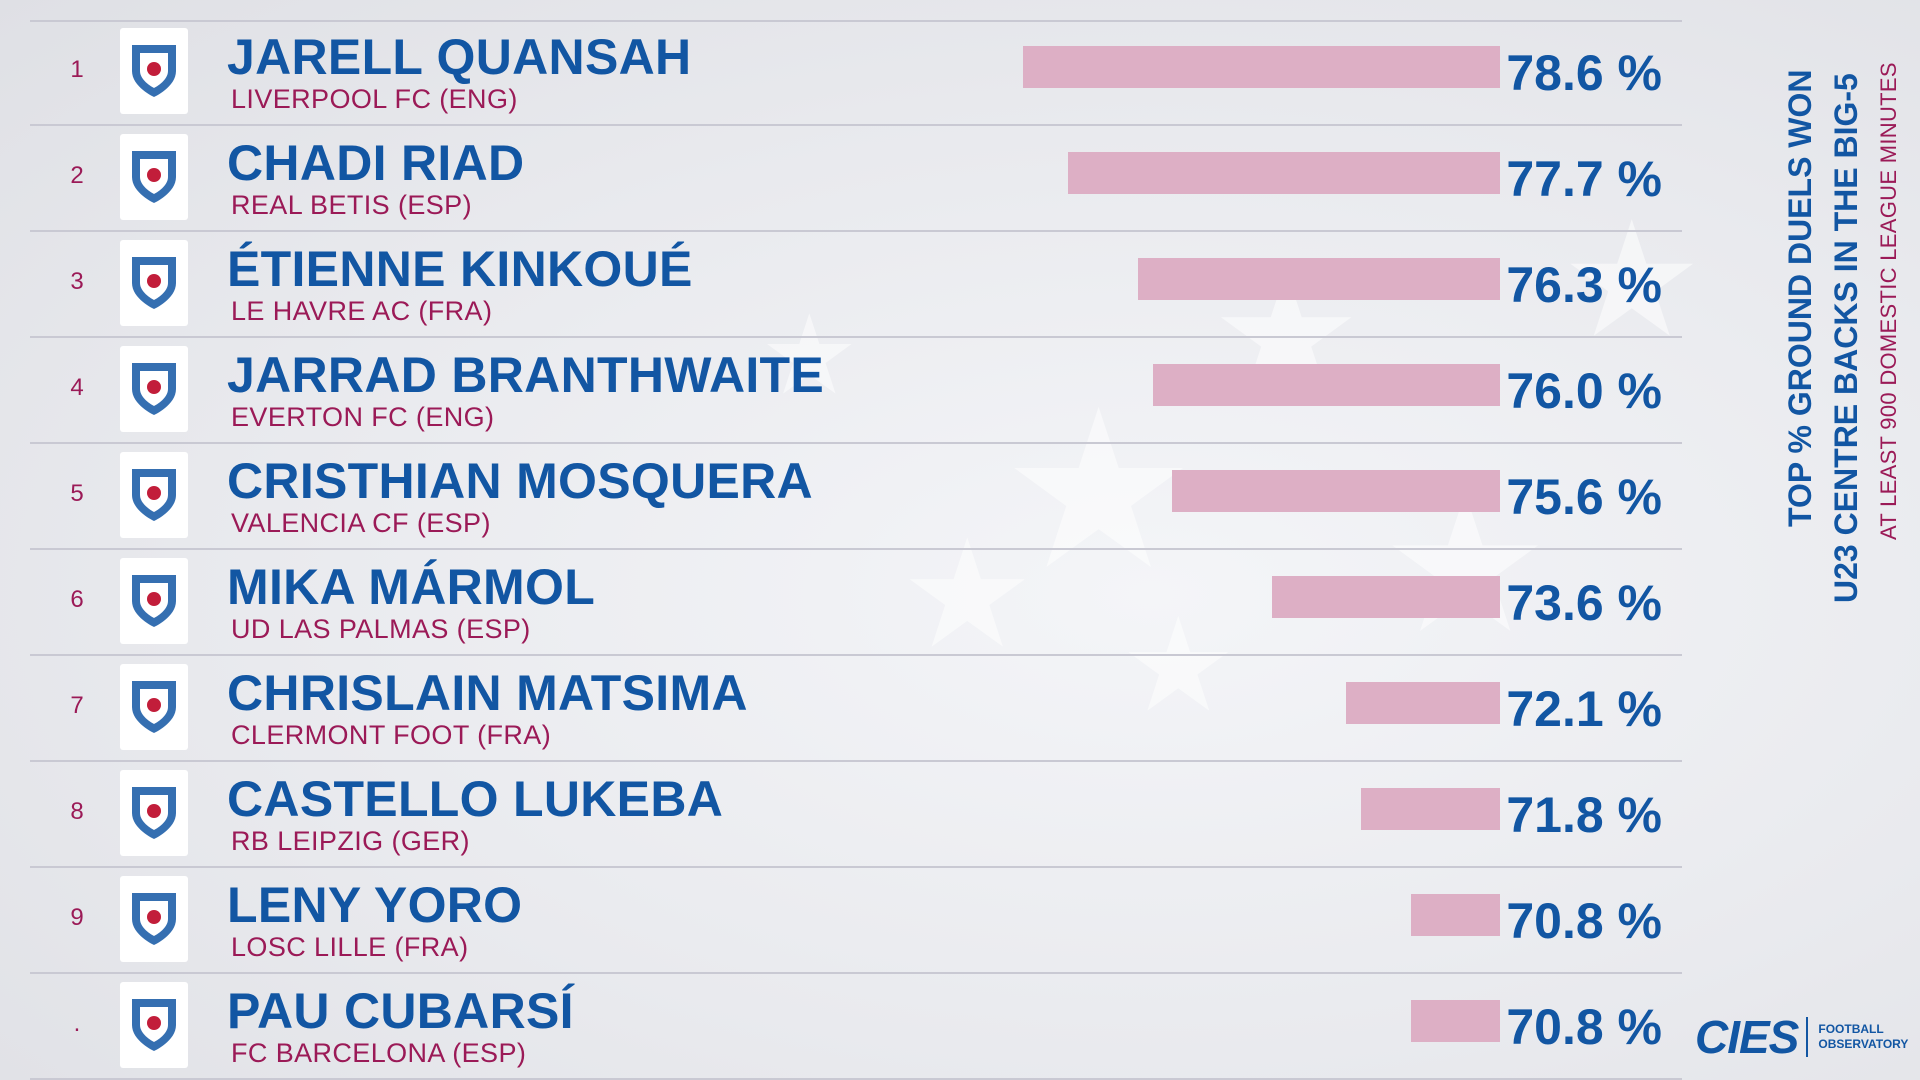 This screenshot has height=1080, width=1920. What do you see at coordinates (487, 693) in the screenshot?
I see `player-name: CHRISLAIN MATSIMA` at bounding box center [487, 693].